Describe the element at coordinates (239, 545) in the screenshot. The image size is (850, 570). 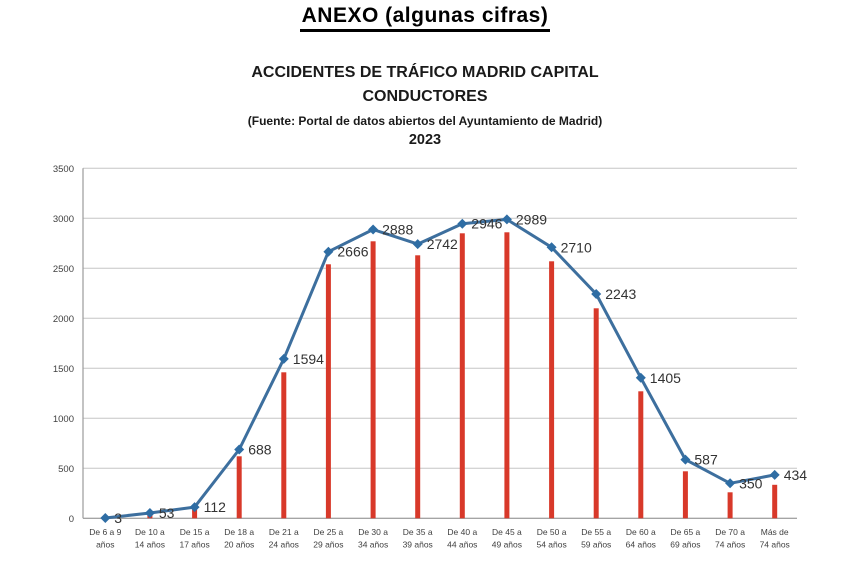
I see `x-axis-label: 20 años` at that location.